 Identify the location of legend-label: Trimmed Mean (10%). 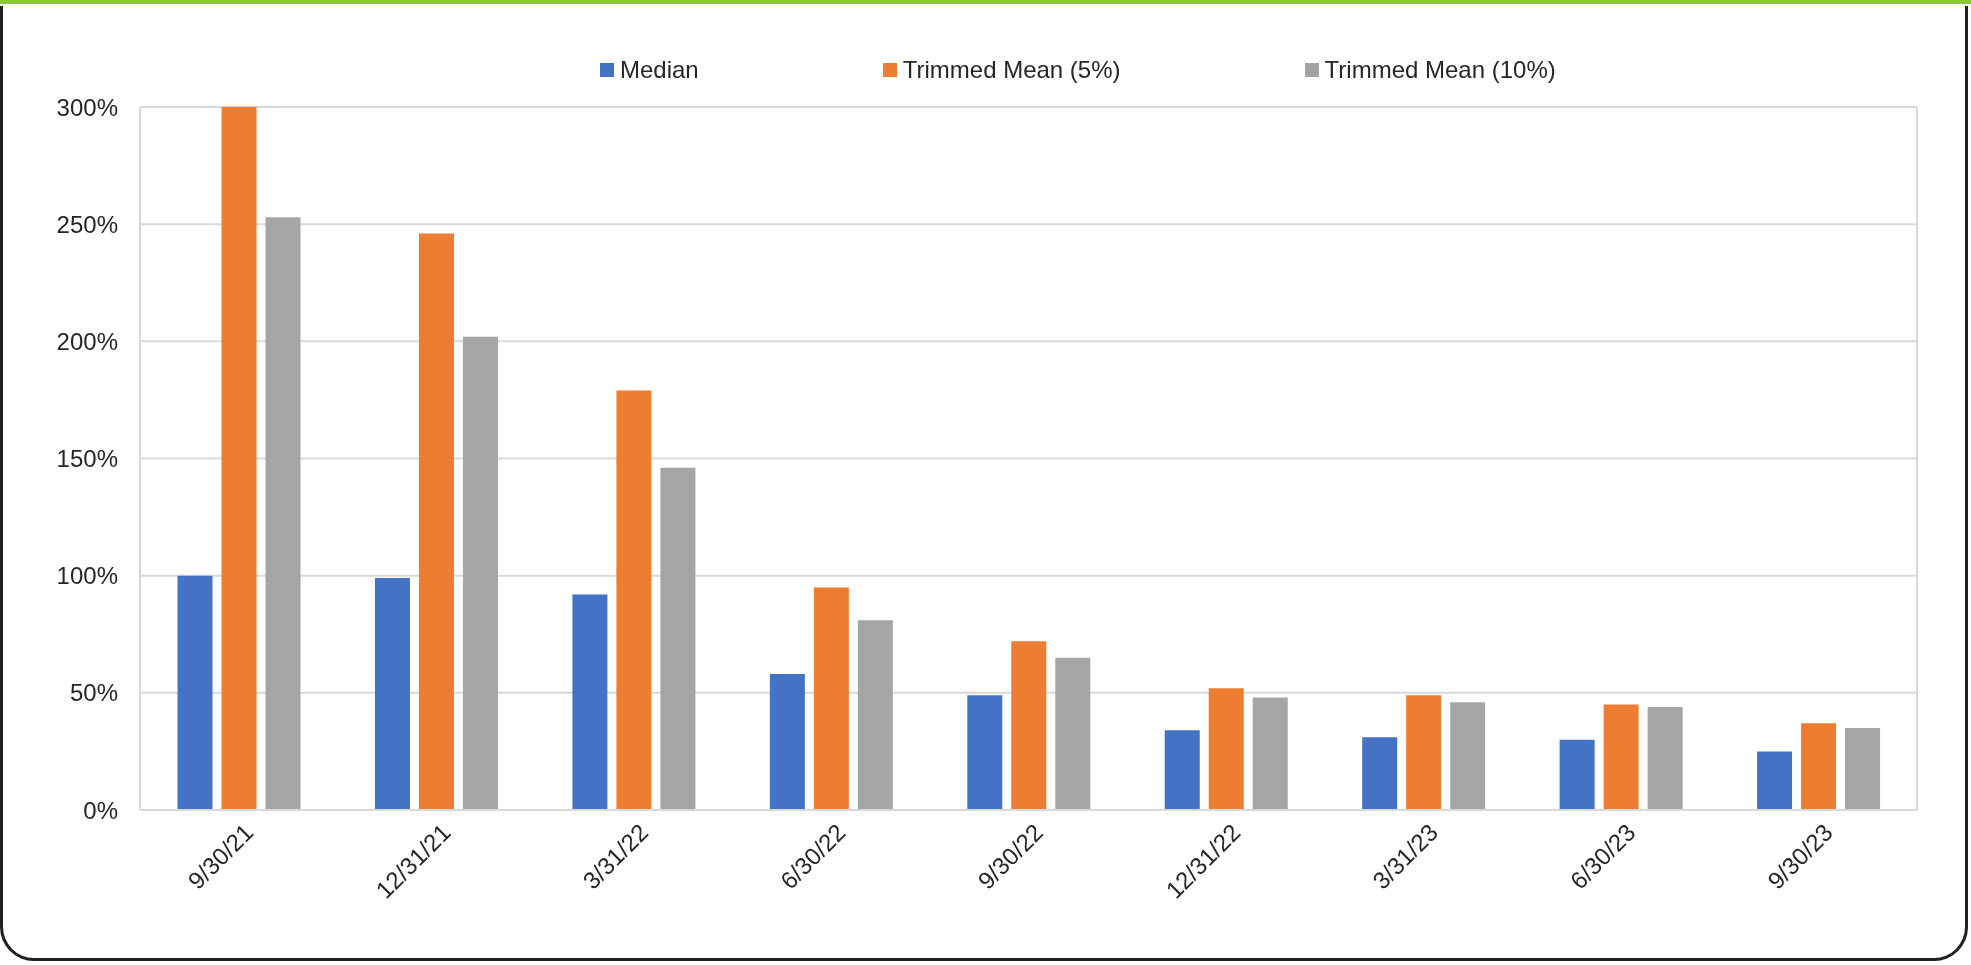
(1440, 70).